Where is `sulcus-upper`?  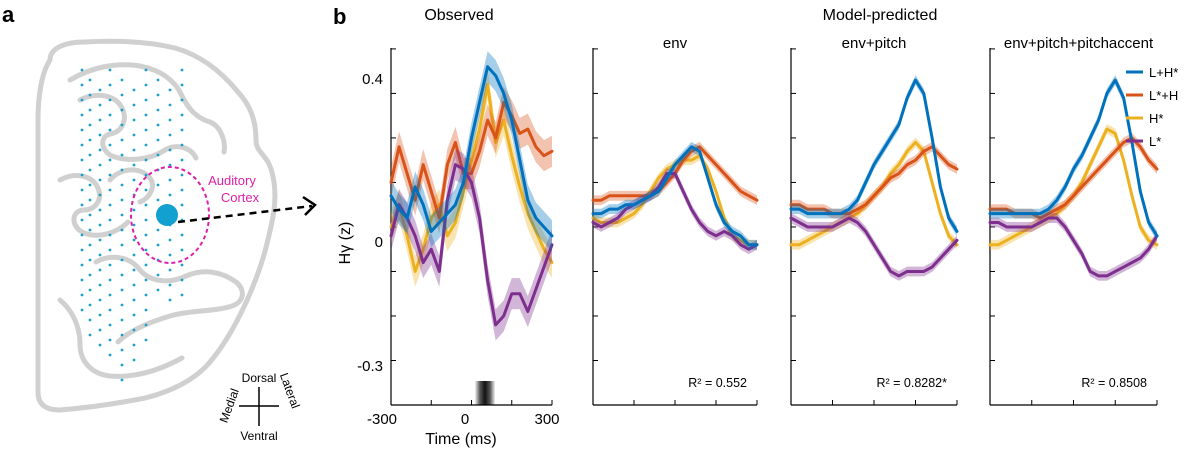
sulcus-upper is located at coordinates (138, 127).